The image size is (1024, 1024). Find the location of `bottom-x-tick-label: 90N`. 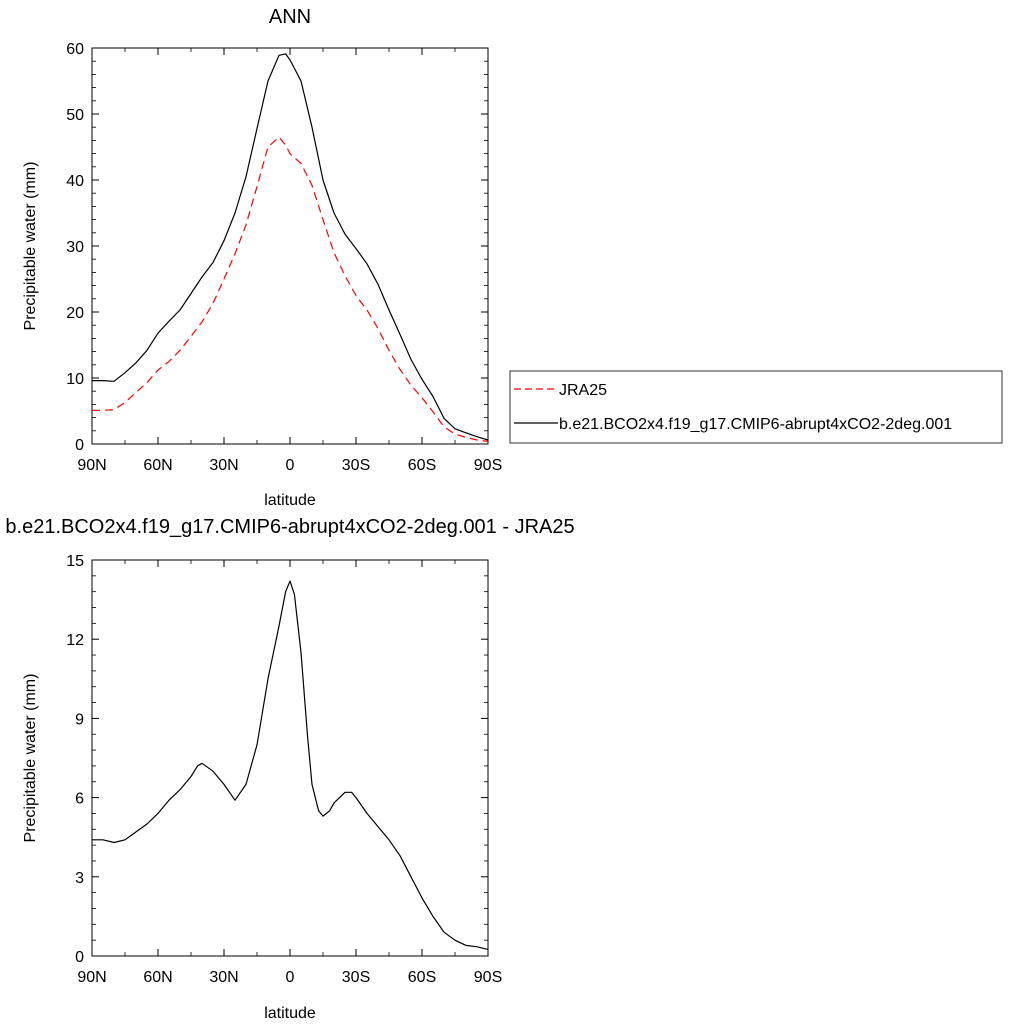

bottom-x-tick-label: 90N is located at coordinates (91, 977).